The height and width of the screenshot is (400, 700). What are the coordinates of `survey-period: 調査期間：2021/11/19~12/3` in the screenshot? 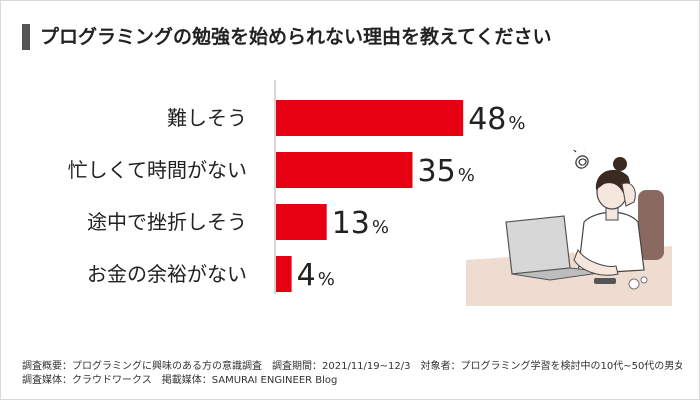 It's located at (341, 366).